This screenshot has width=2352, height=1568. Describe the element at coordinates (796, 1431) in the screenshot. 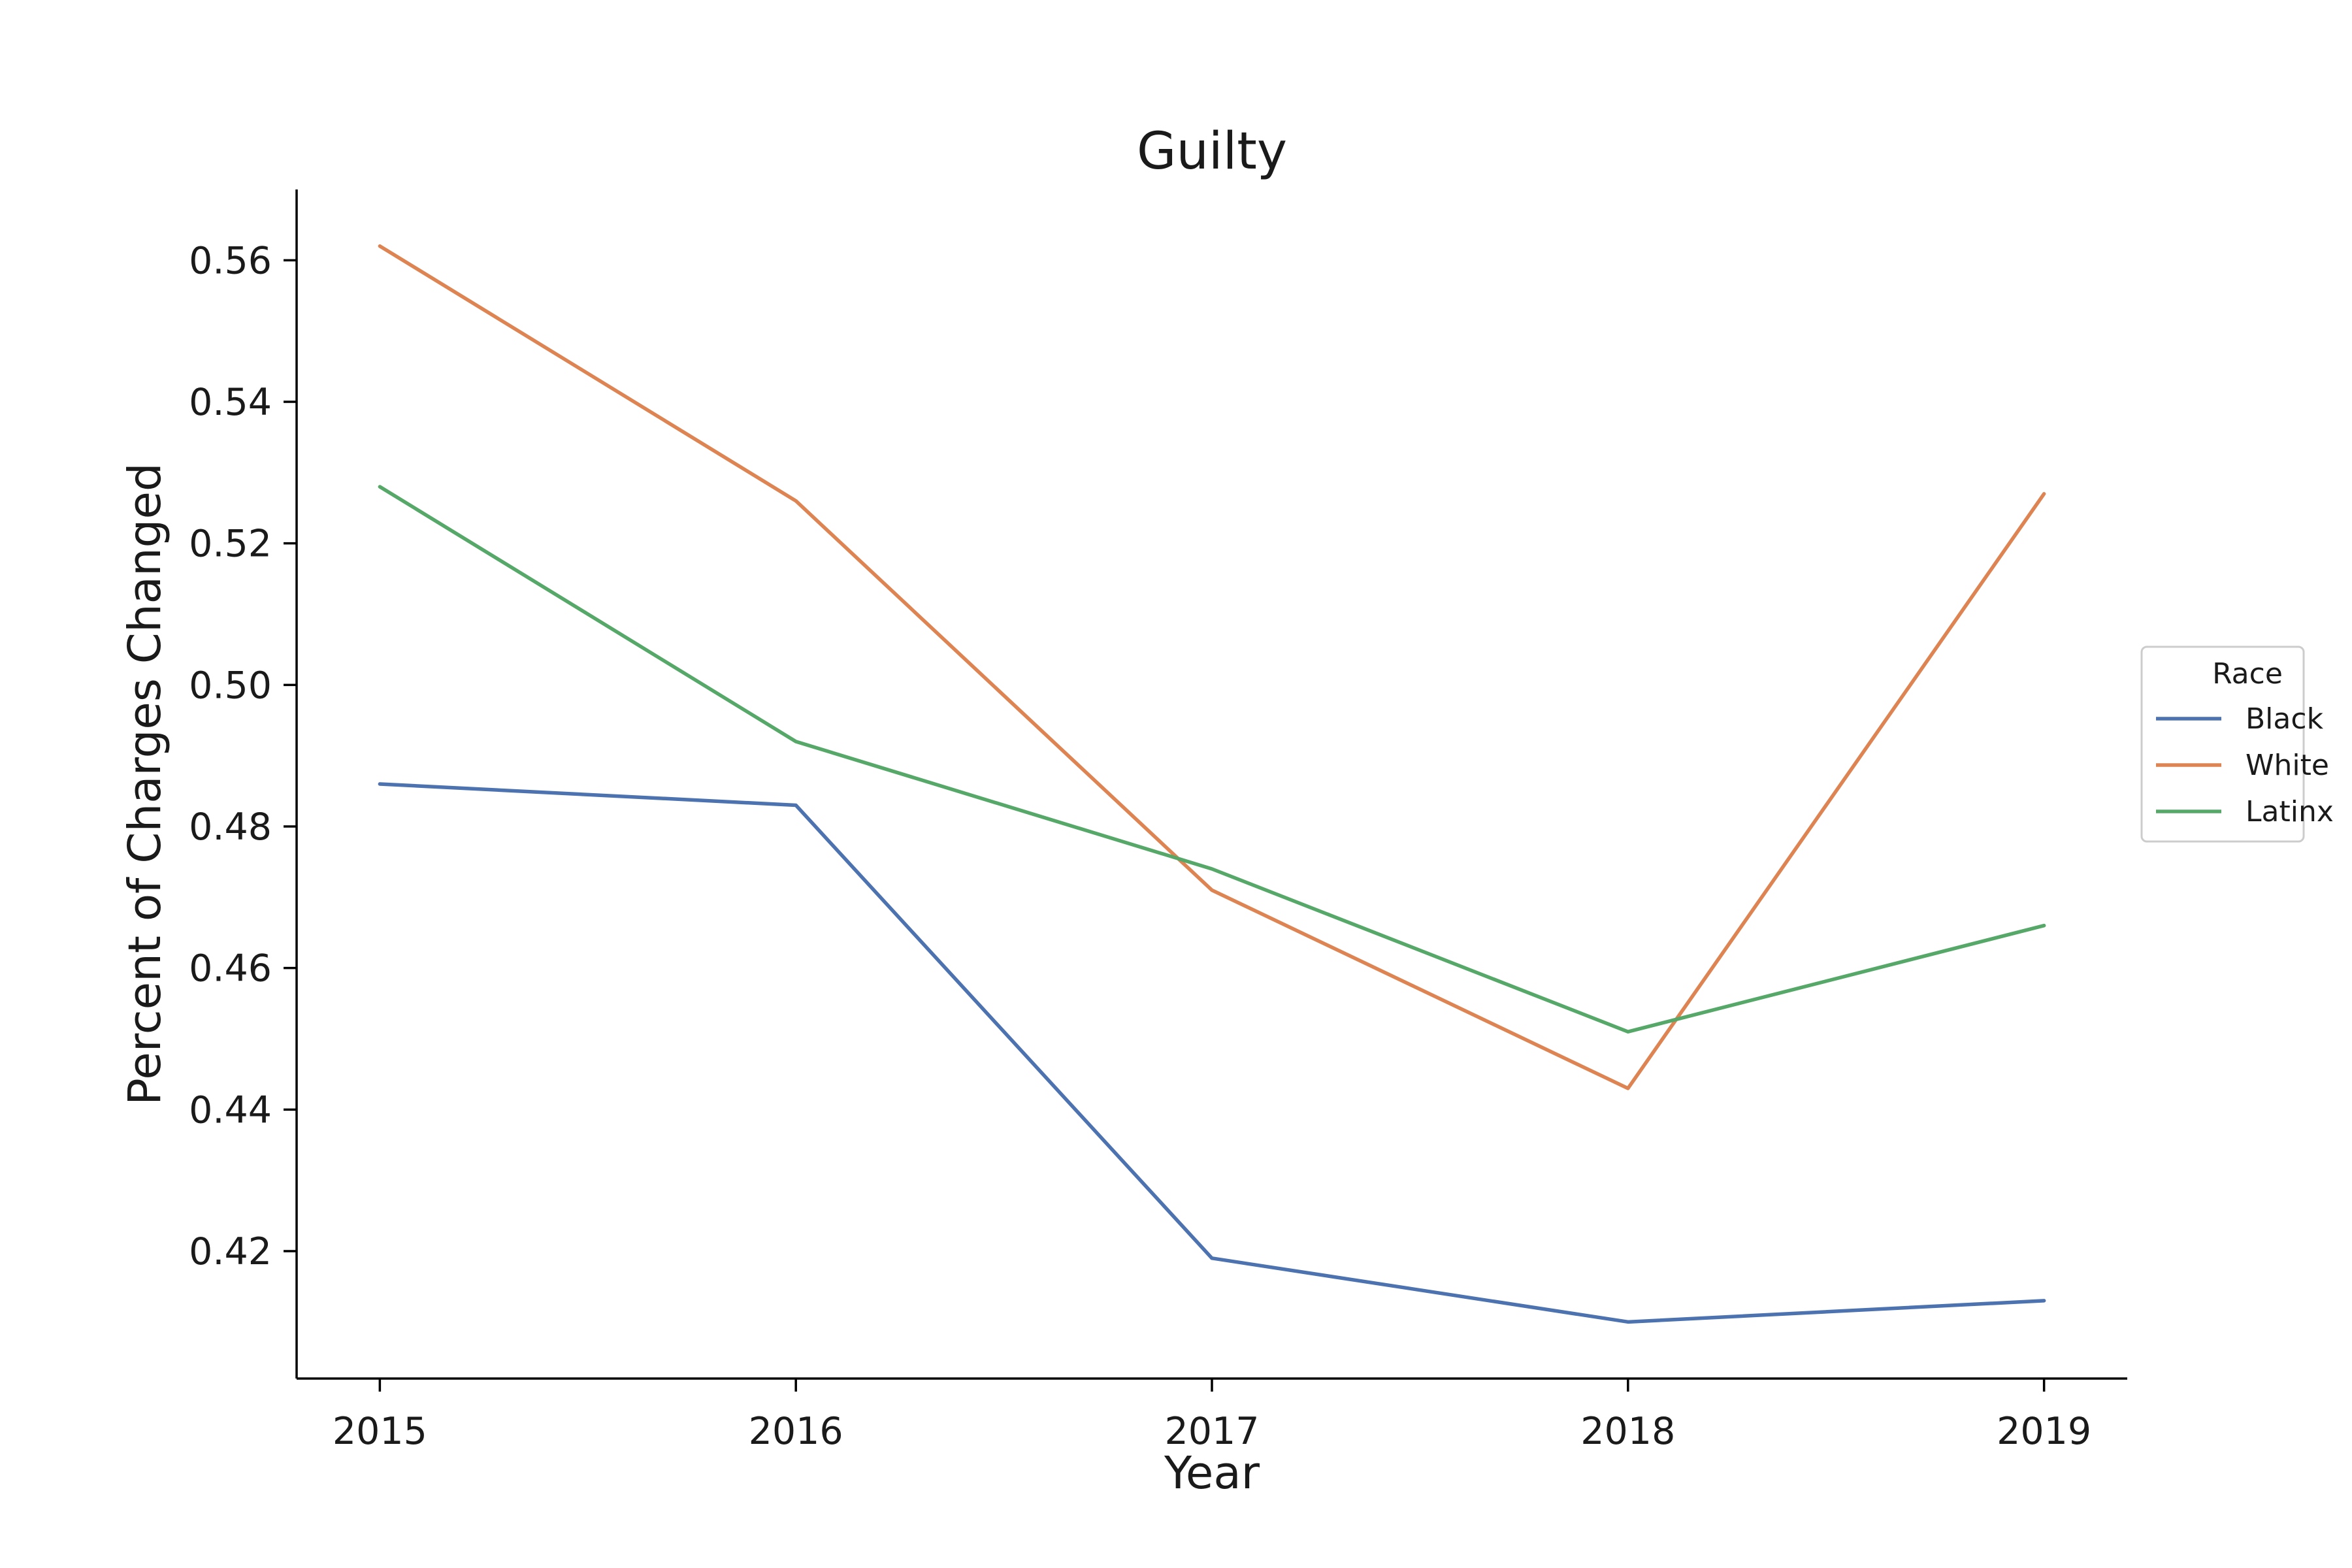

I see `x-tick-label: 2016` at that location.